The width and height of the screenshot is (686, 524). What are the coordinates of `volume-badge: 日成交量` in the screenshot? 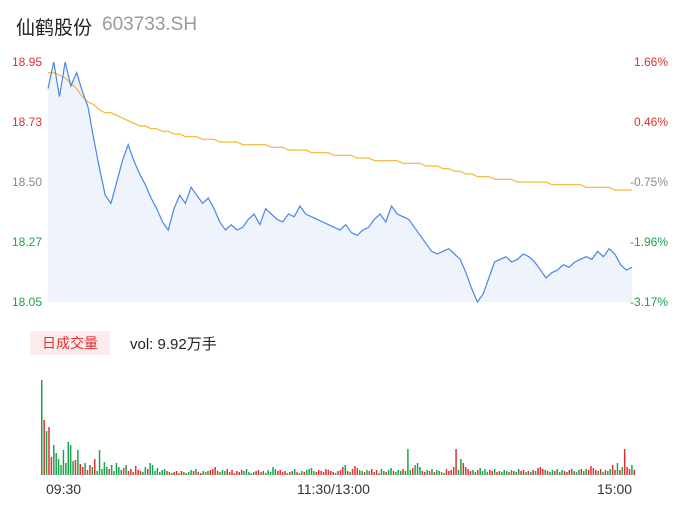 It's located at (70, 343).